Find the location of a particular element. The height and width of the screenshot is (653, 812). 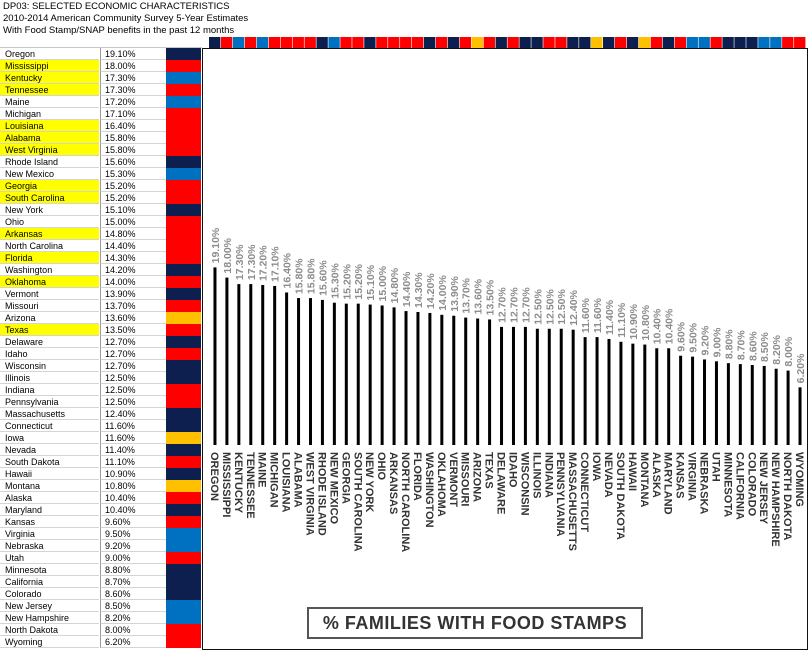

state-percent: 6.20% is located at coordinates (133, 642).